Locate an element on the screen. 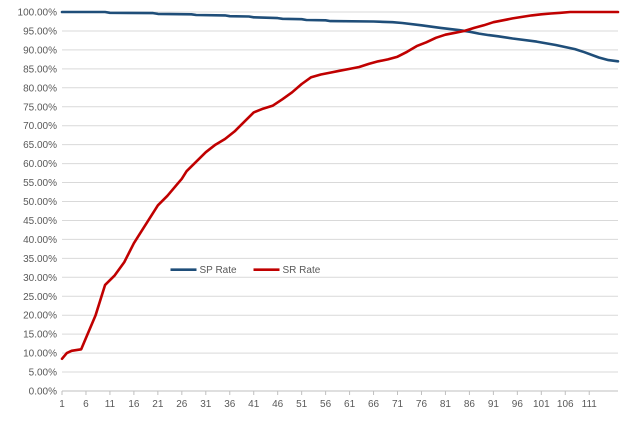 This screenshot has height=421, width=627. y-tick-label: 70.00% is located at coordinates (40, 126).